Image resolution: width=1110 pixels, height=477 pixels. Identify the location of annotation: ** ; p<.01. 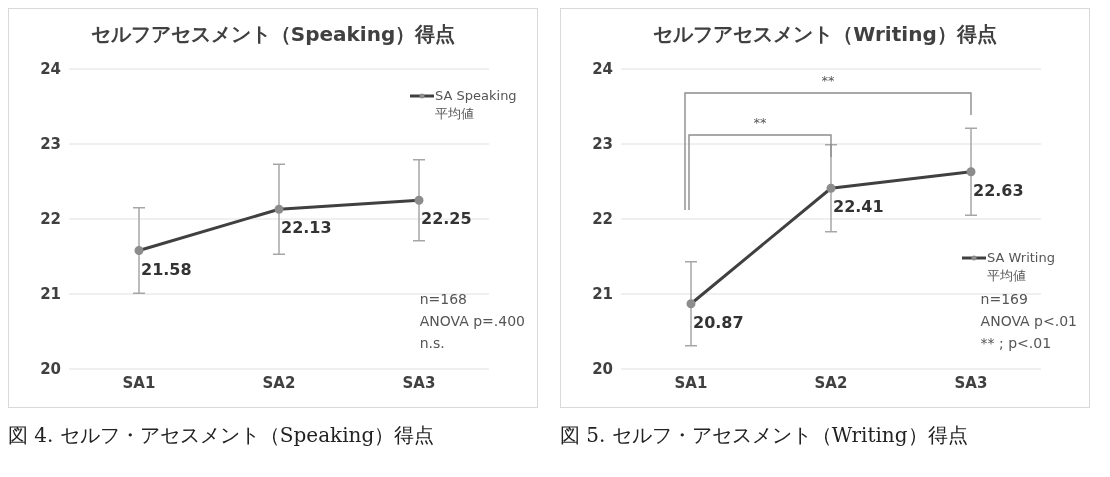
(1016, 343).